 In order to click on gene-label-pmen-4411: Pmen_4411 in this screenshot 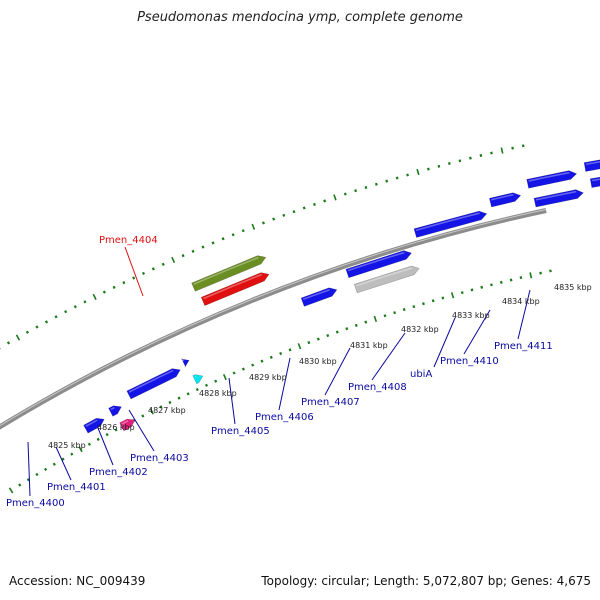, I will do `click(523, 346)`.